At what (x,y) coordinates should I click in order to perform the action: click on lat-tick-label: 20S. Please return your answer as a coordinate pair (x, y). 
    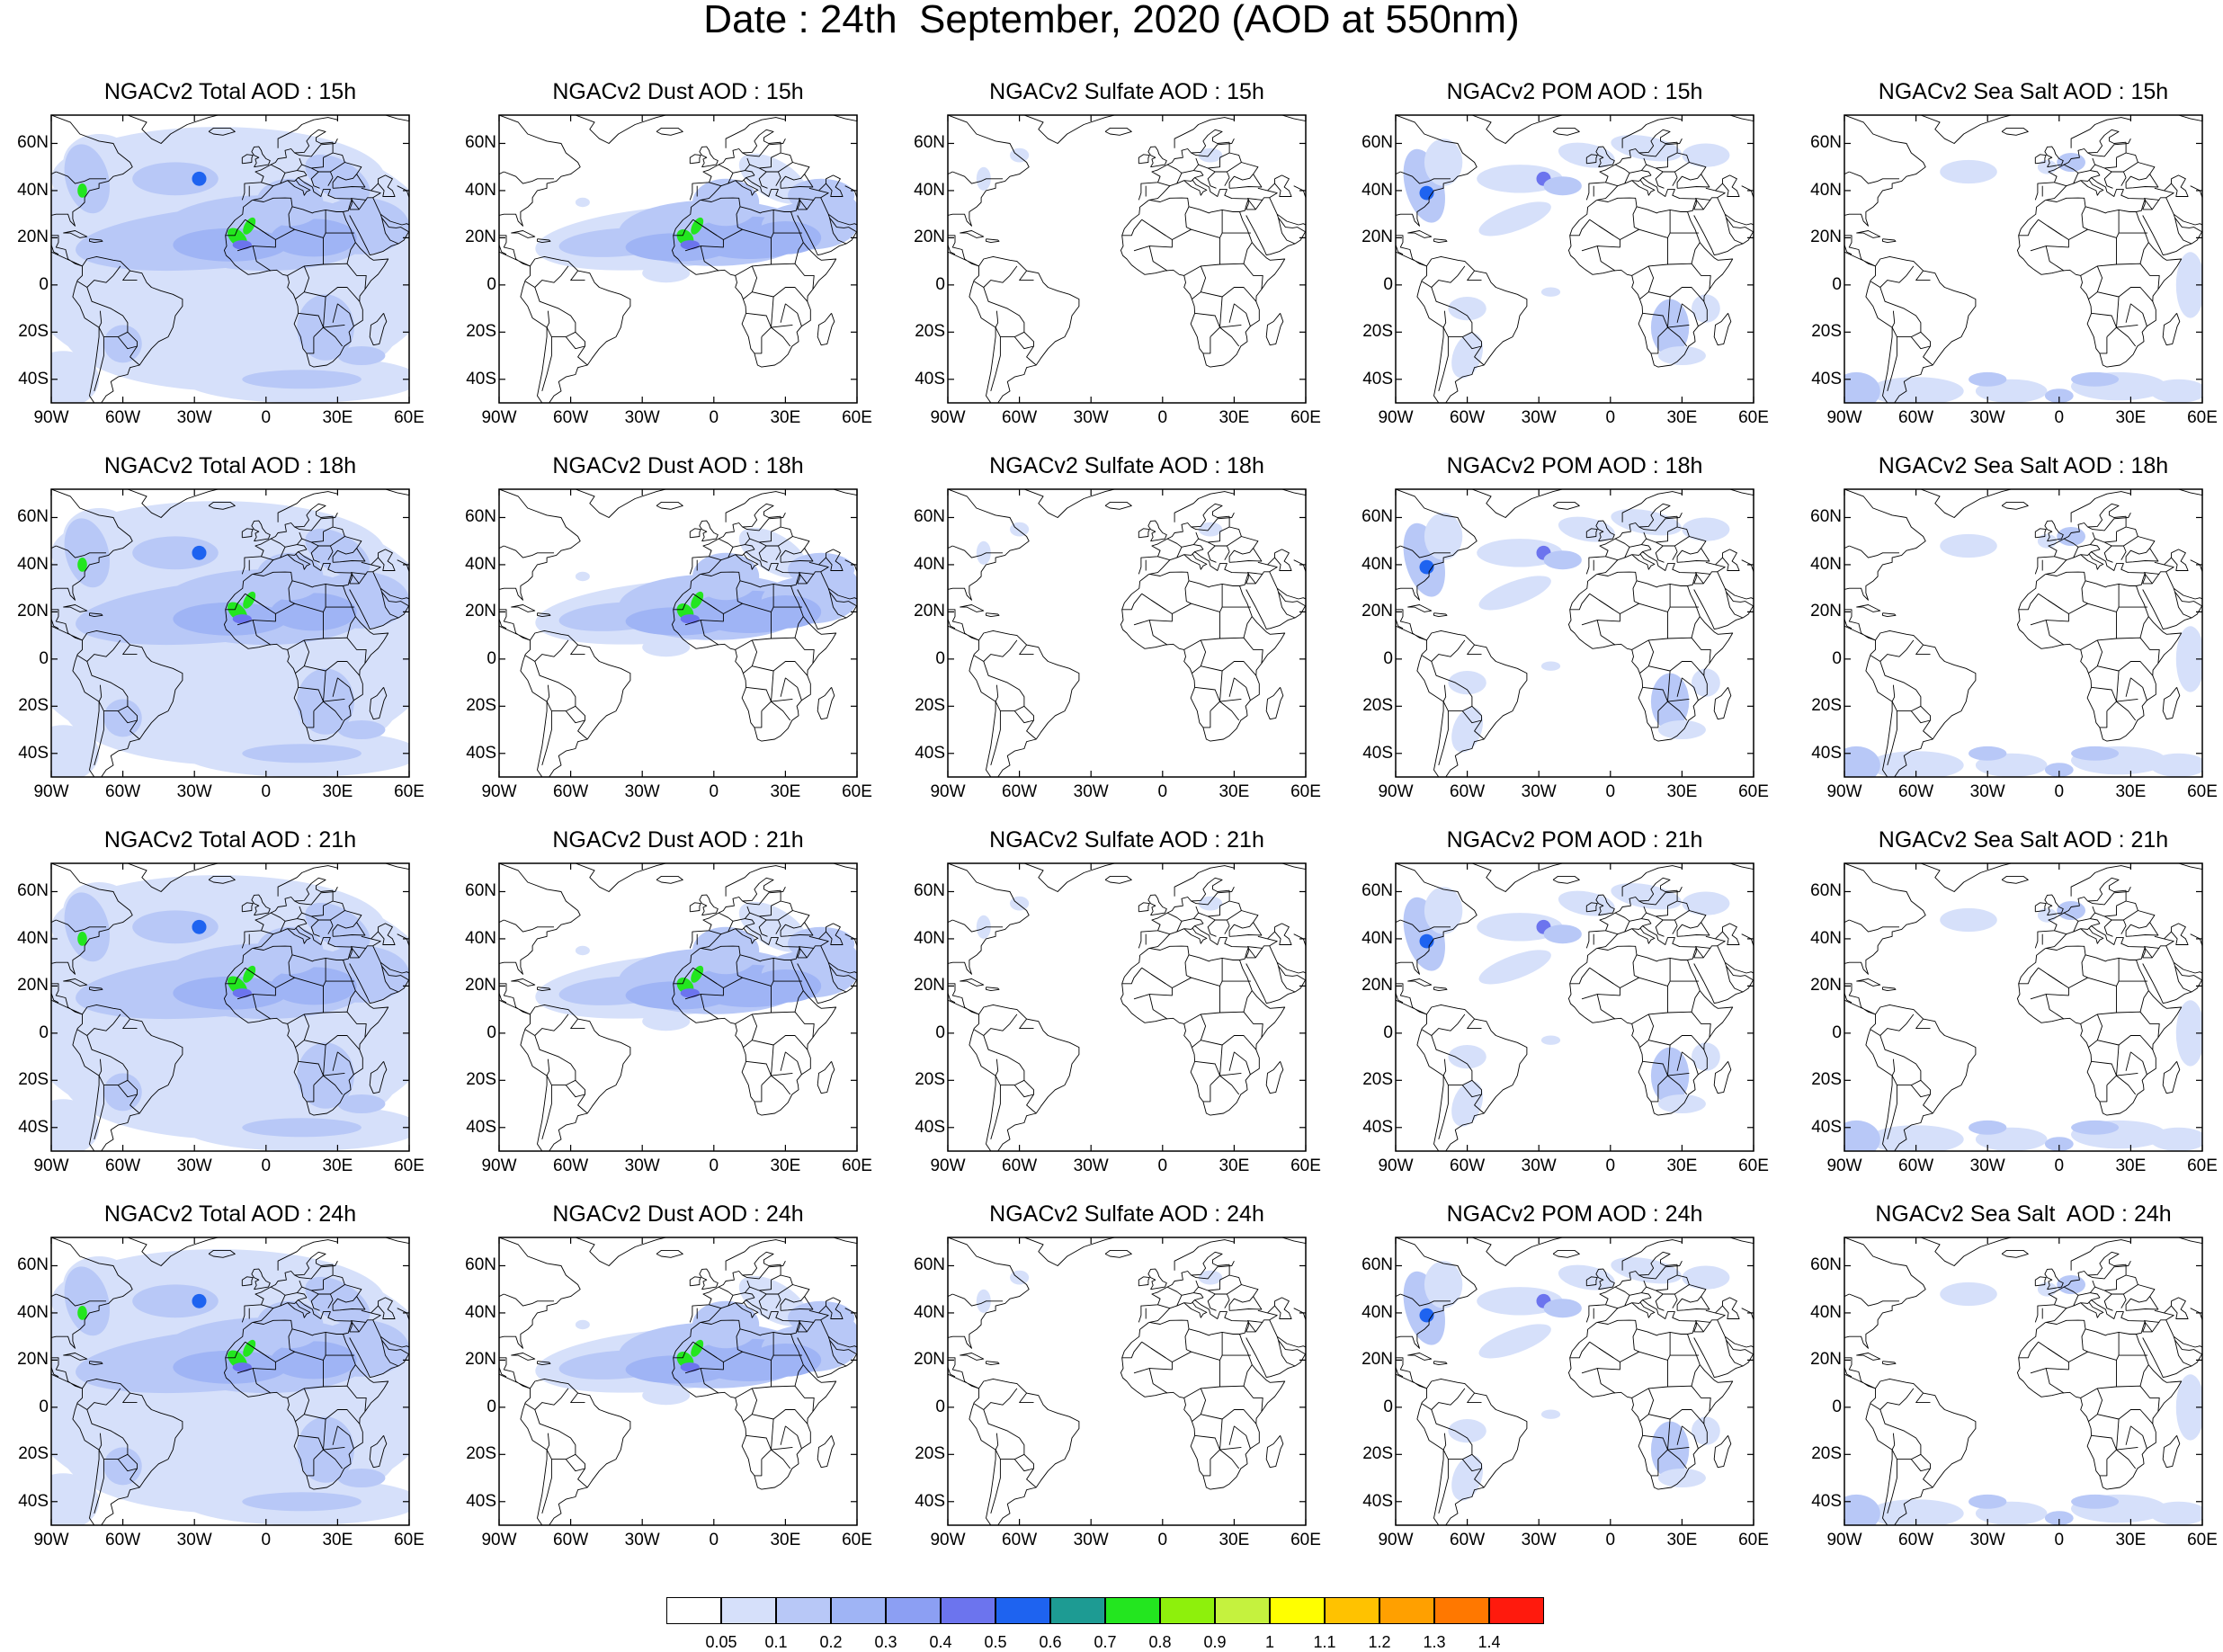
    Looking at the image, I should click on (1377, 1454).